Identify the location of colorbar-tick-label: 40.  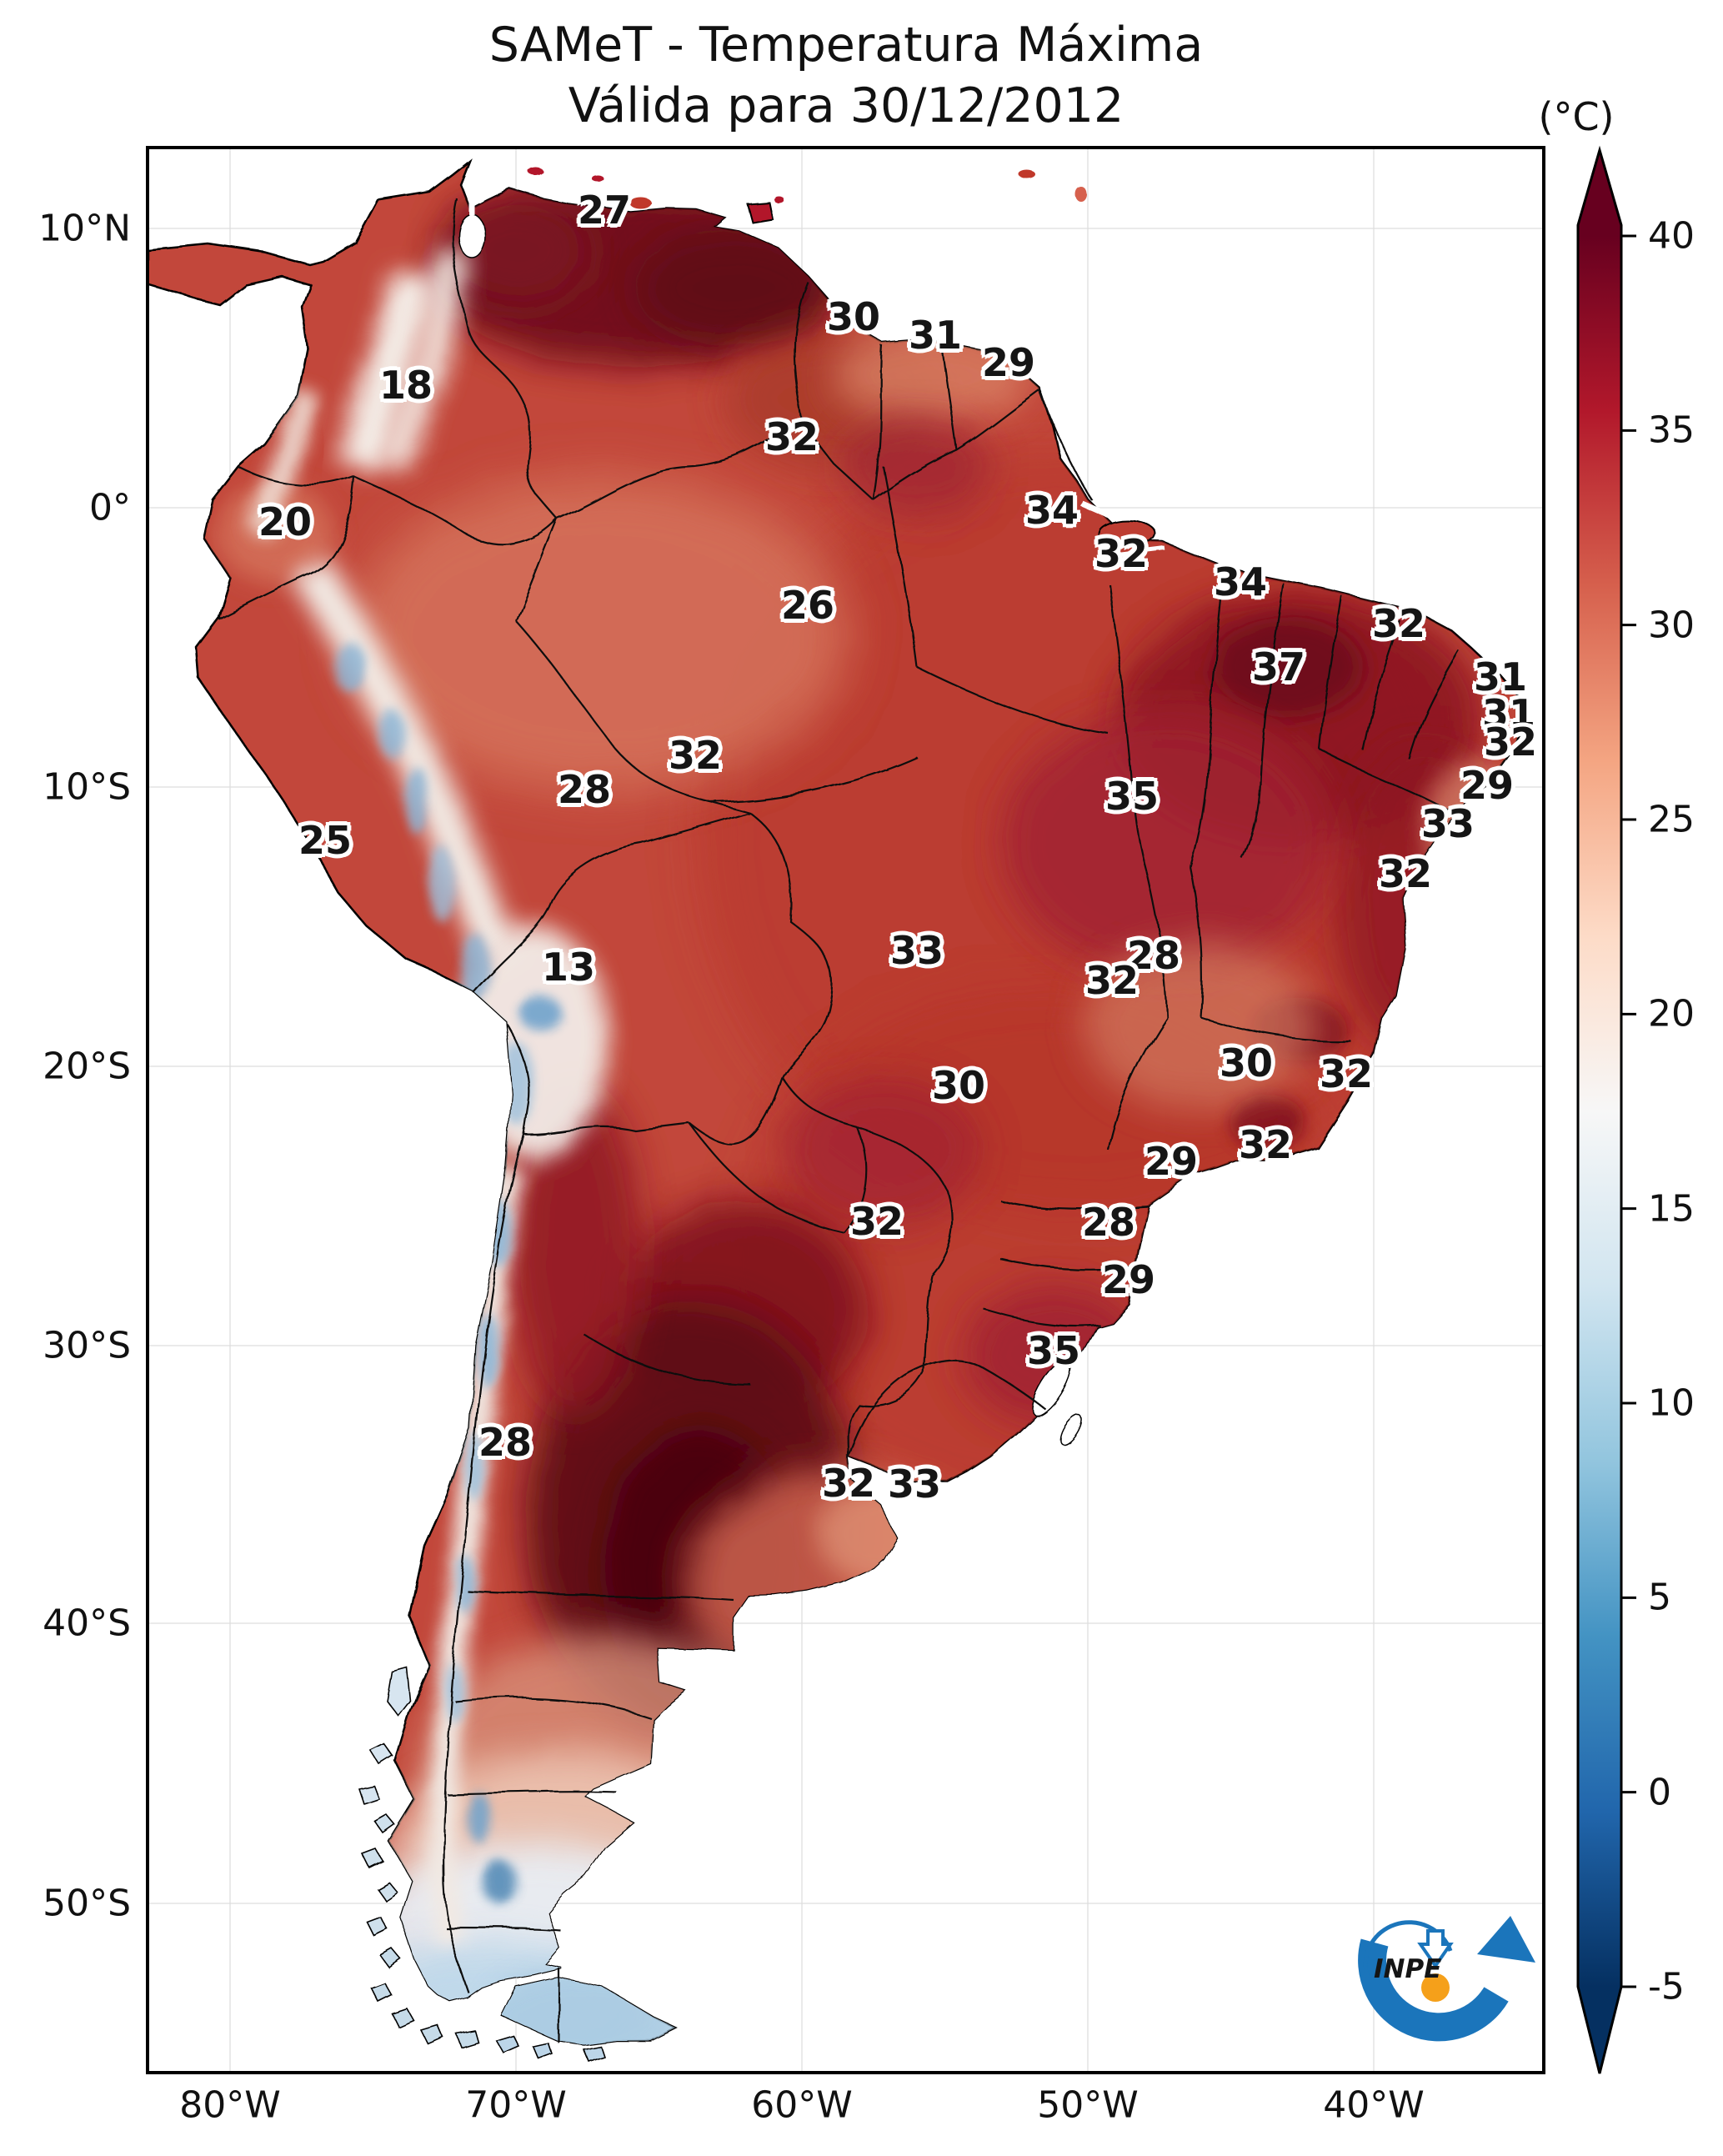
(1671, 236).